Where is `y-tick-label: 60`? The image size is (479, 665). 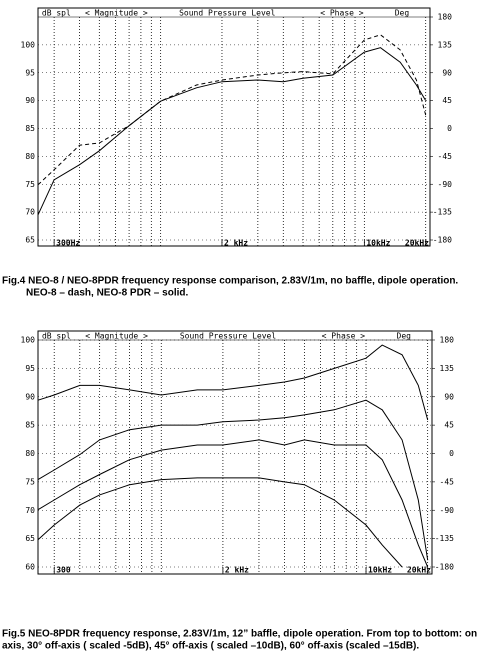
y-tick-label: 60 is located at coordinates (30, 567).